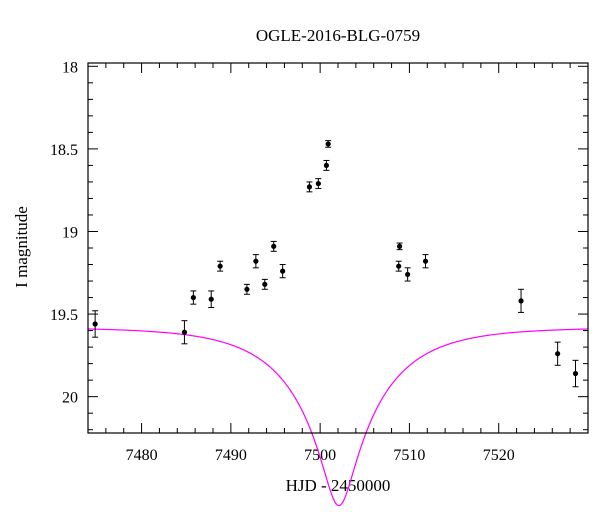  Describe the element at coordinates (70, 232) in the screenshot. I see `y-tick-label: 19` at that location.